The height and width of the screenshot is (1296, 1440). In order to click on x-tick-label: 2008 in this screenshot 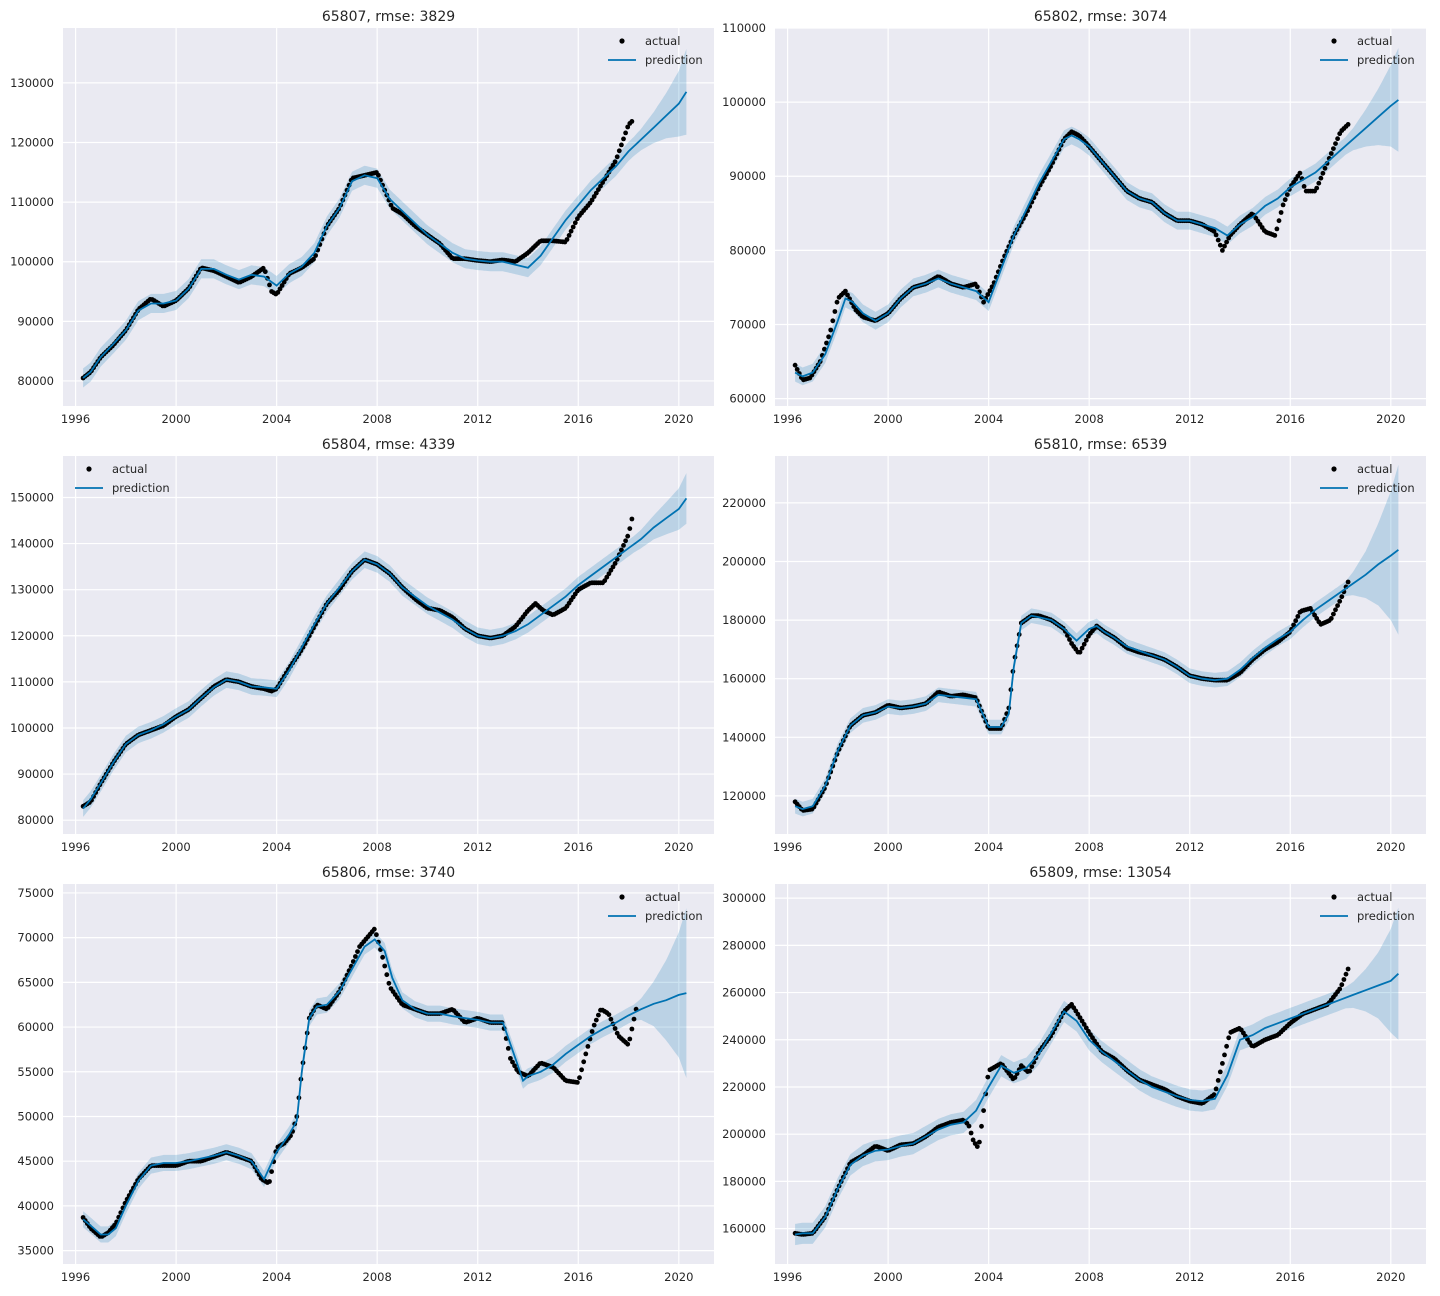, I will do `click(377, 419)`.